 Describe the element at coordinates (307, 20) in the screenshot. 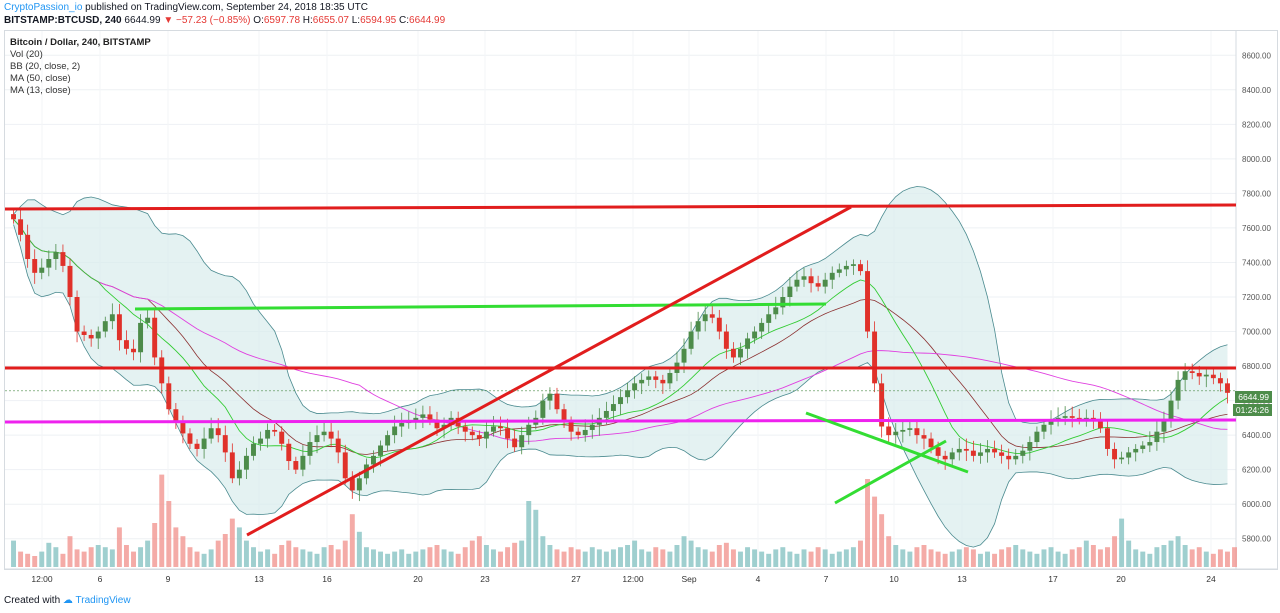

I see `high-label: H:` at that location.